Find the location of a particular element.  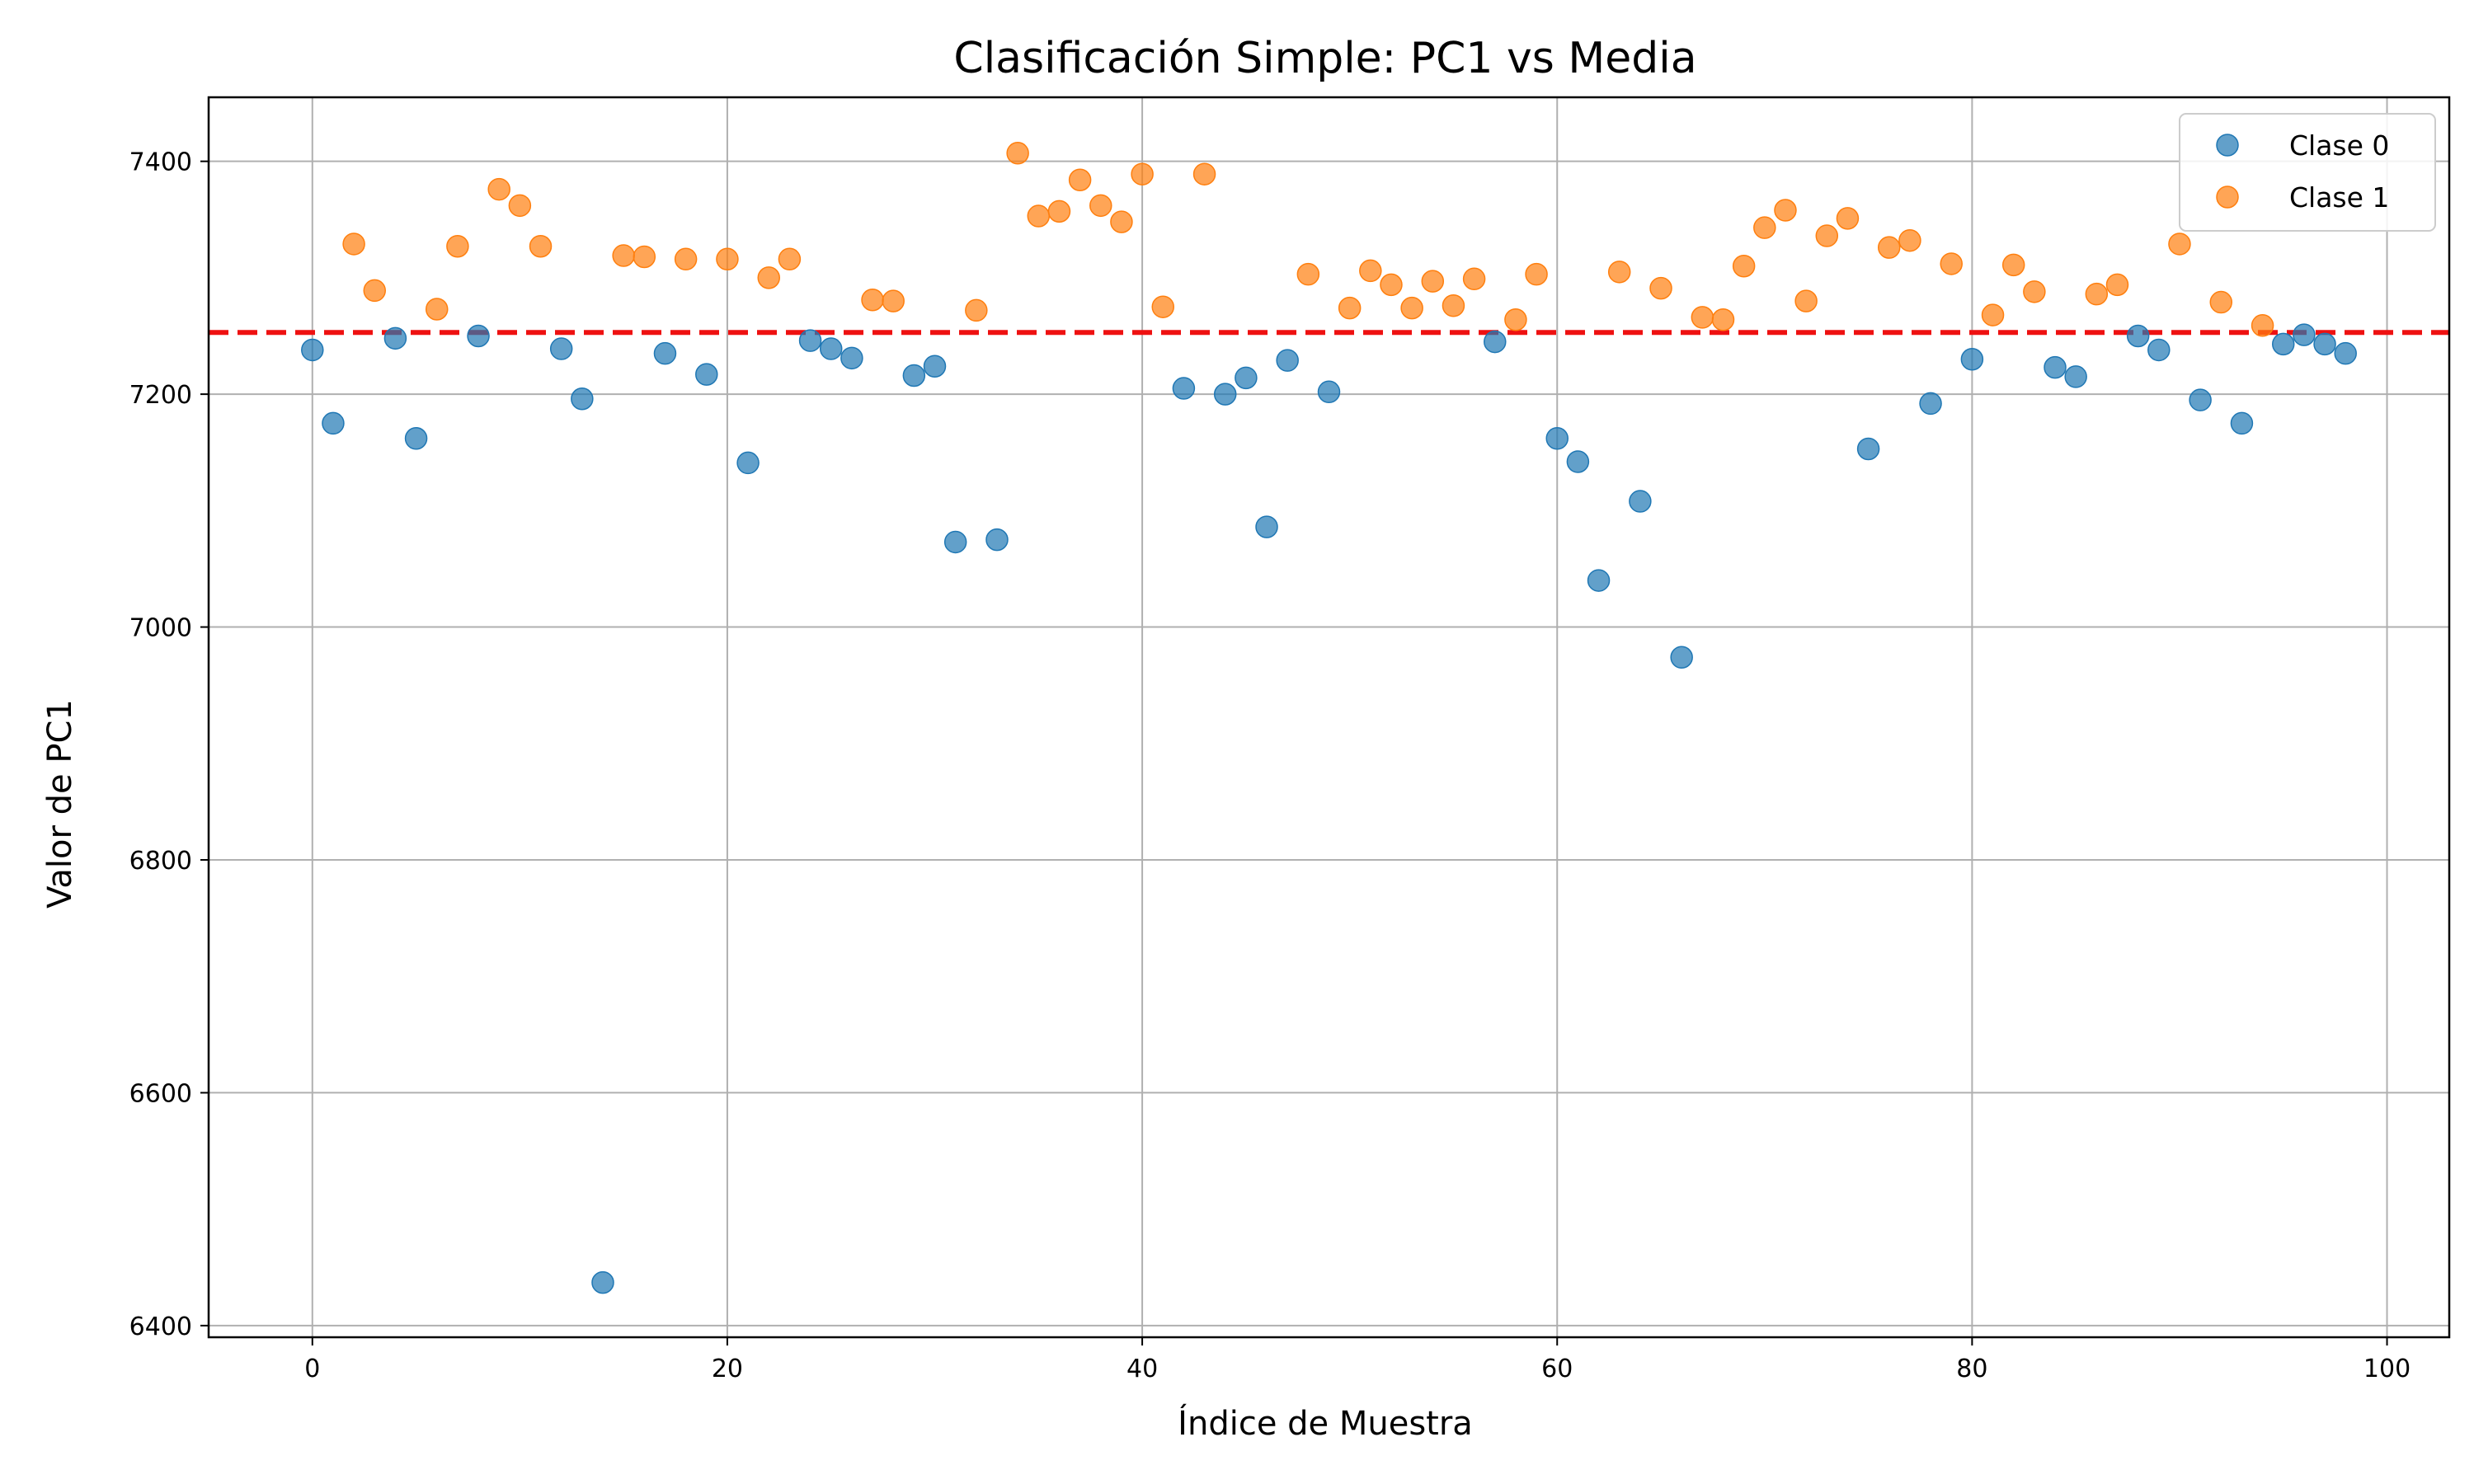

x-tick-label: 100 is located at coordinates (2387, 1369).